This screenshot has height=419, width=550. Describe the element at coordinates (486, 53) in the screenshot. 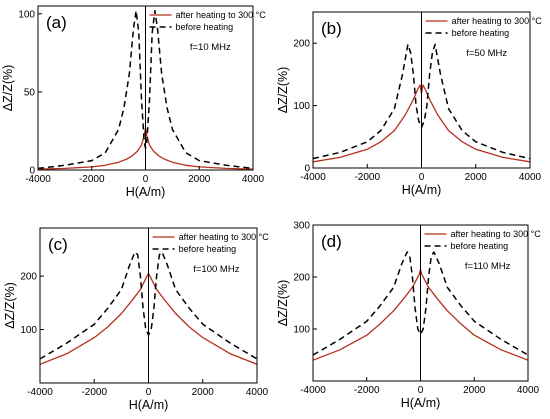

I see `frequency-label: f=50 MHz` at that location.